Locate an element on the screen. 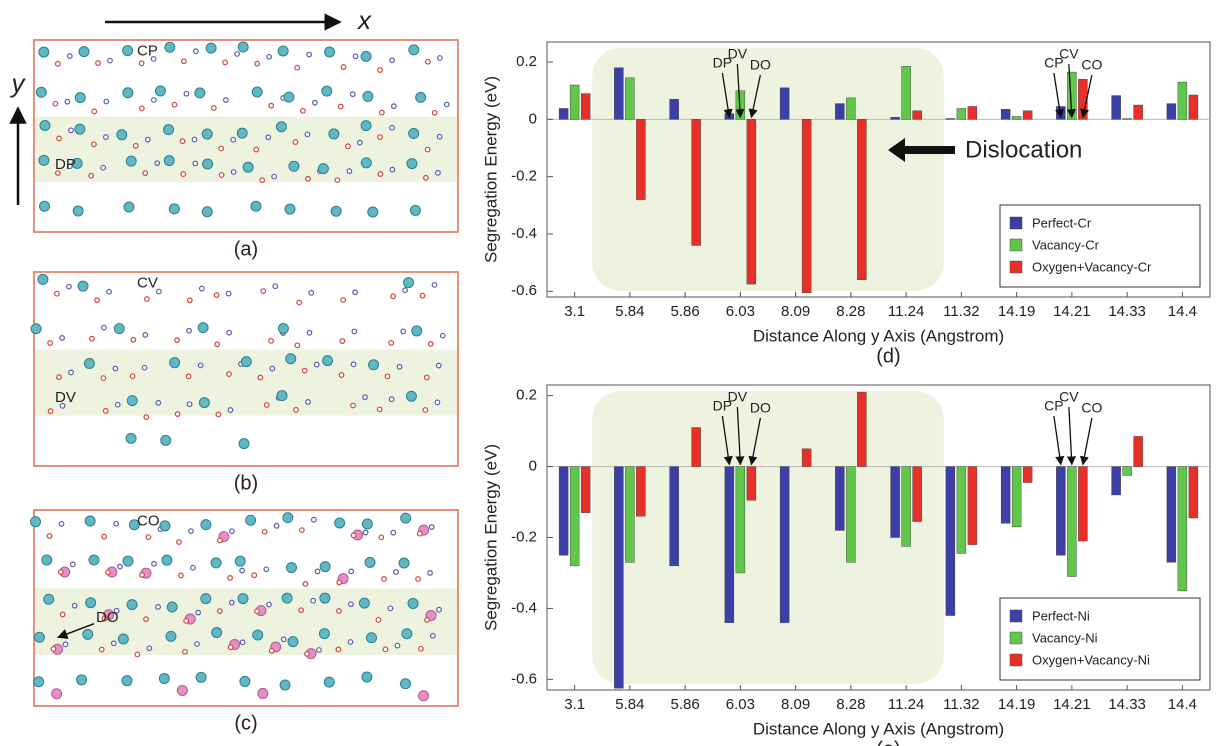 The width and height of the screenshot is (1226, 746). legend-label: Vacancy-Ni is located at coordinates (1065, 637).